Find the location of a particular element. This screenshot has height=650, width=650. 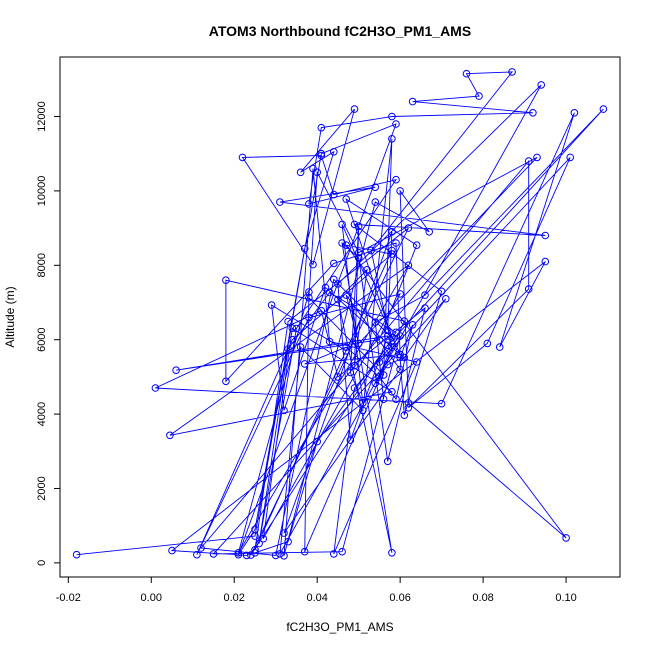

x-axis-label: fC2H3O_PM1_AMS is located at coordinates (339, 627).